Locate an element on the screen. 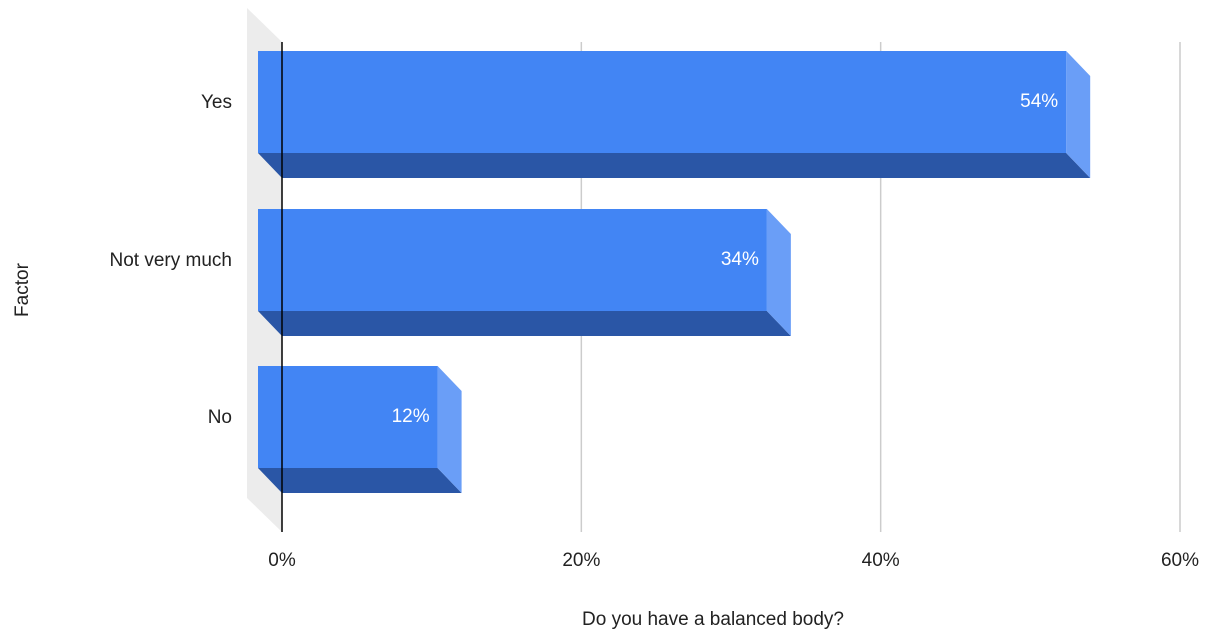 This screenshot has height=635, width=1214. data-label-2: 12% is located at coordinates (411, 416).